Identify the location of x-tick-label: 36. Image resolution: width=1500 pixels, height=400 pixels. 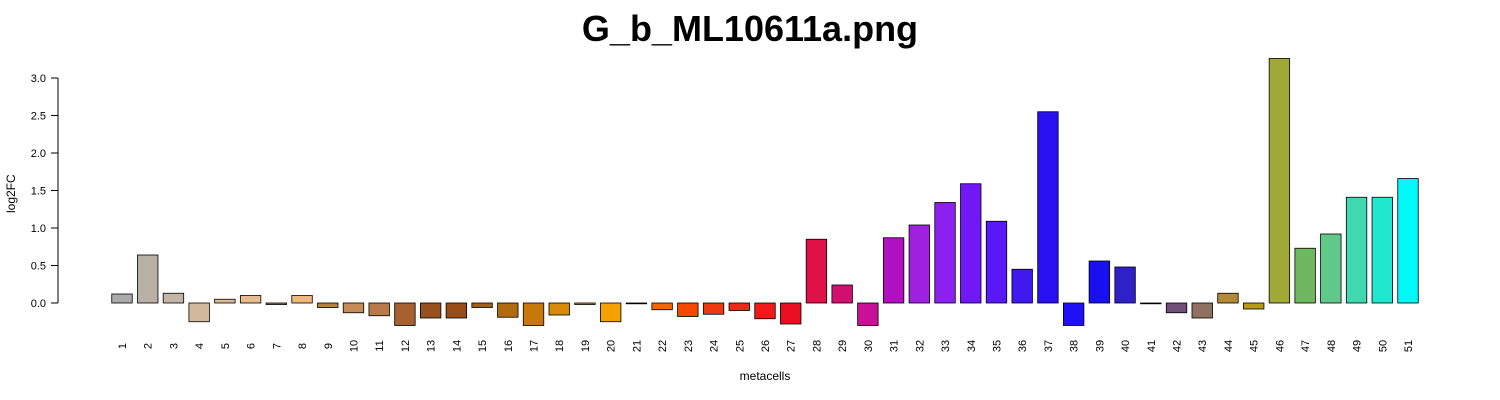
(1023, 346).